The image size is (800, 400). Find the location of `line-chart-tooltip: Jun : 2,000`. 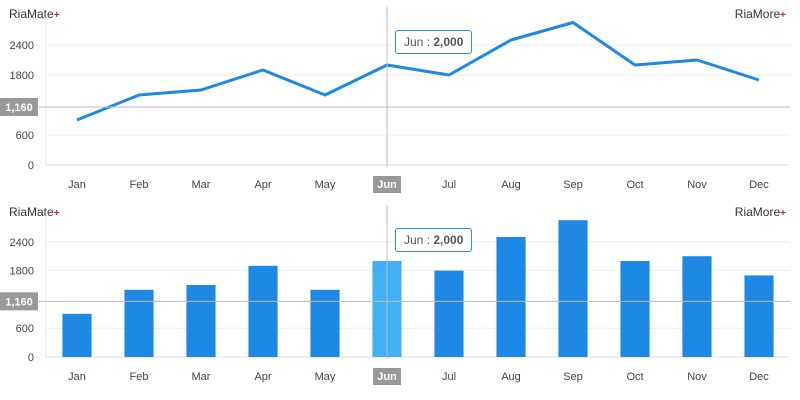

line-chart-tooltip: Jun : 2,000 is located at coordinates (434, 42).